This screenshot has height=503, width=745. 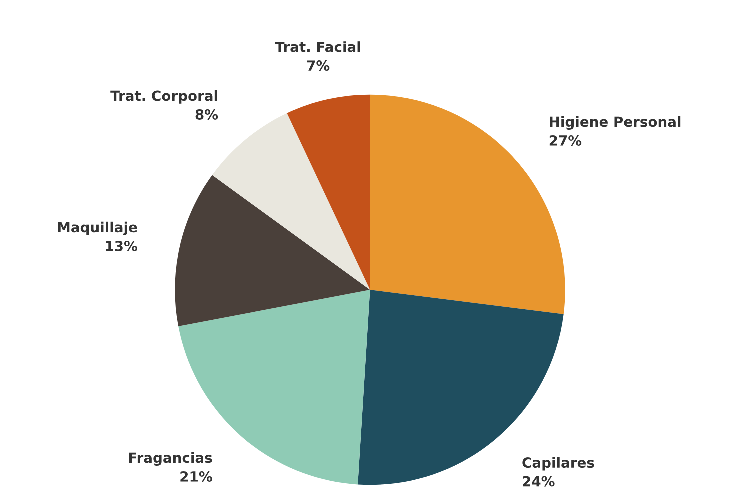 What do you see at coordinates (122, 246) in the screenshot?
I see `data-label: 13%` at bounding box center [122, 246].